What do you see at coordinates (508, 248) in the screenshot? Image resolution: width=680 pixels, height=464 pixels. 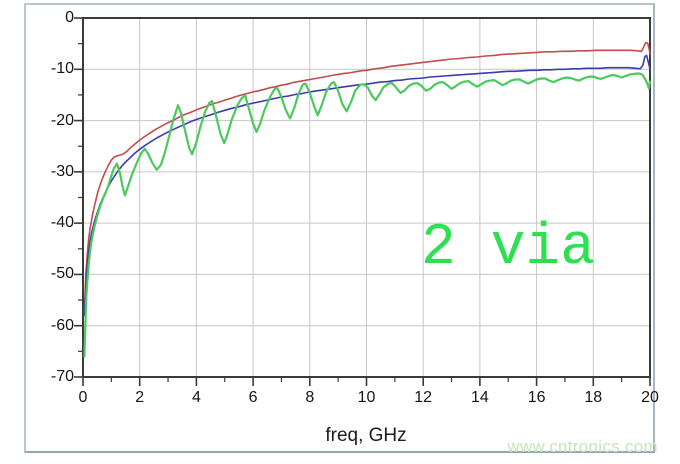 I see `annotation-2via: 2 via` at bounding box center [508, 248].